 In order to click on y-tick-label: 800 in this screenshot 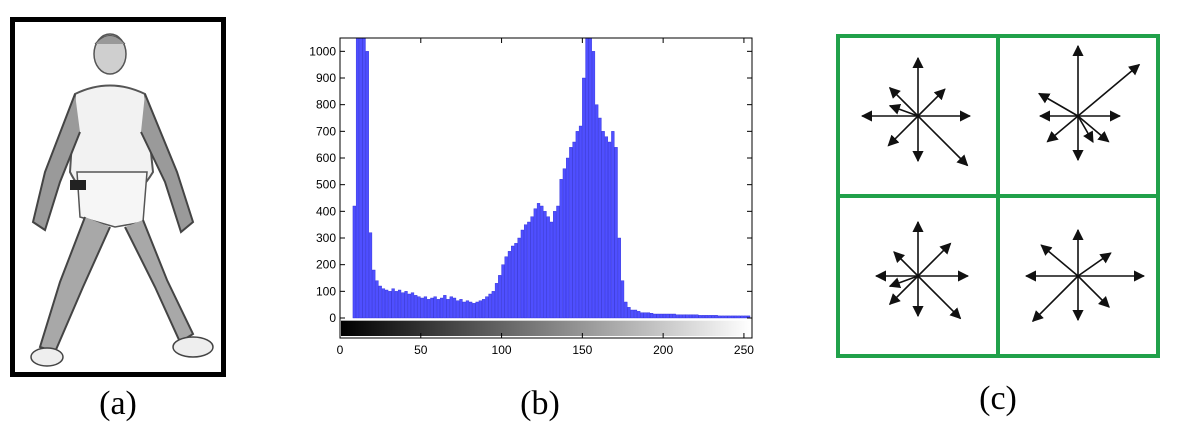, I will do `click(326, 105)`.